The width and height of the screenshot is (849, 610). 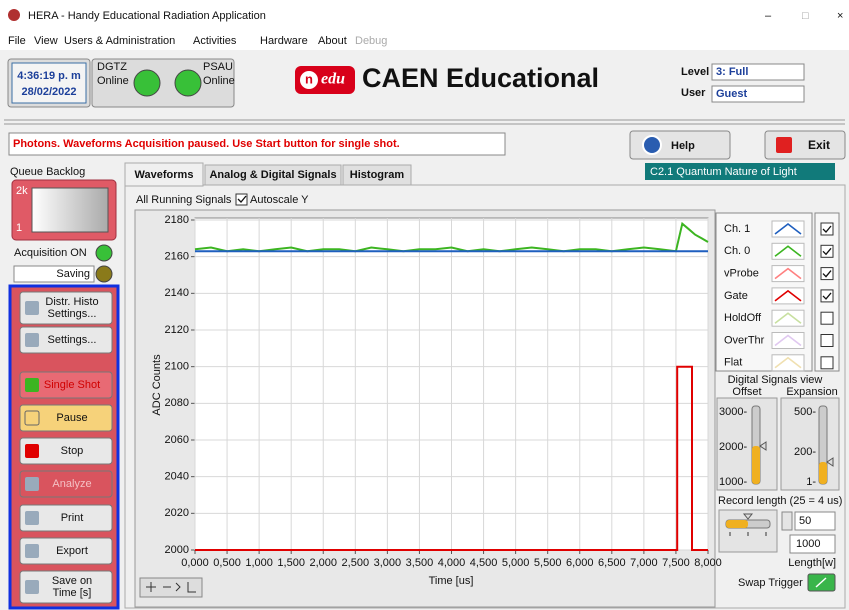 I want to click on menu-item: File, so click(x=17, y=41).